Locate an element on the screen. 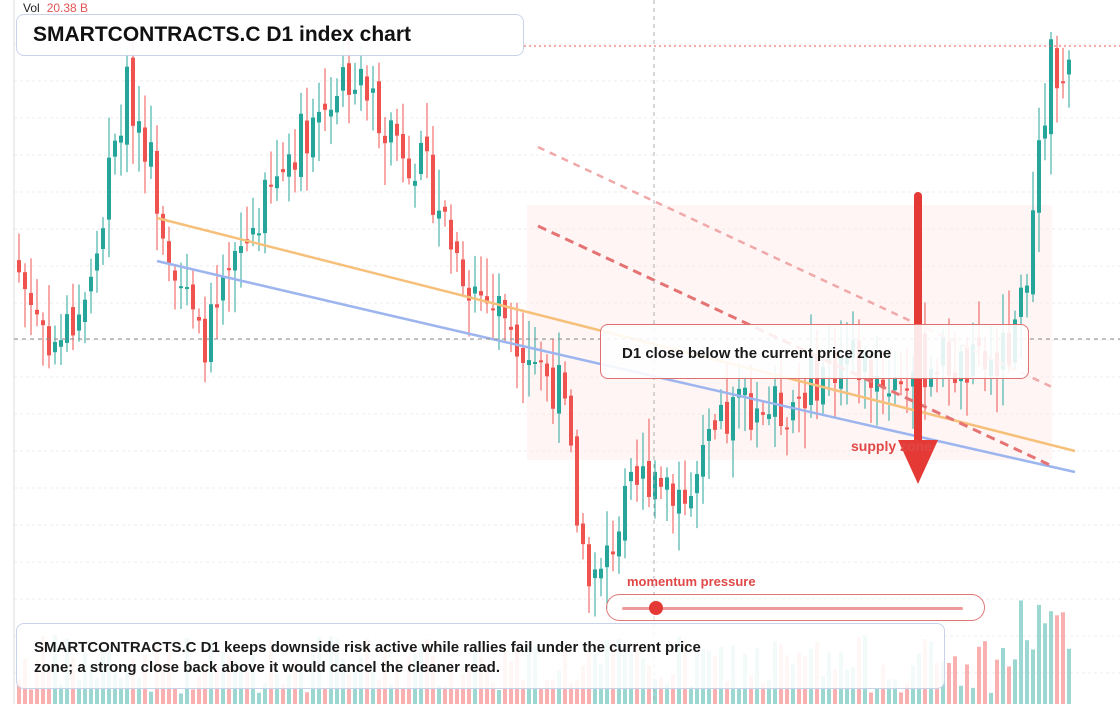 This screenshot has height=704, width=1120. price-zone-callout: D1 close below the current price zone is located at coordinates (814, 351).